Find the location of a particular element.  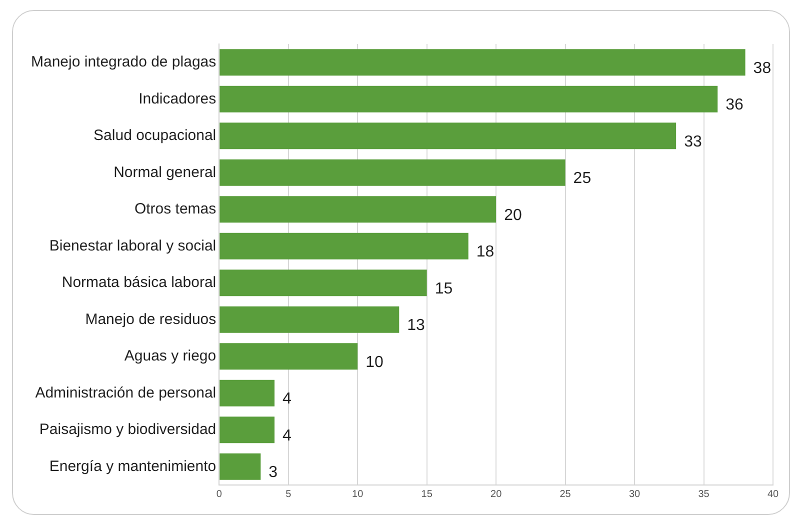

x-tick-label: 30 is located at coordinates (634, 494).